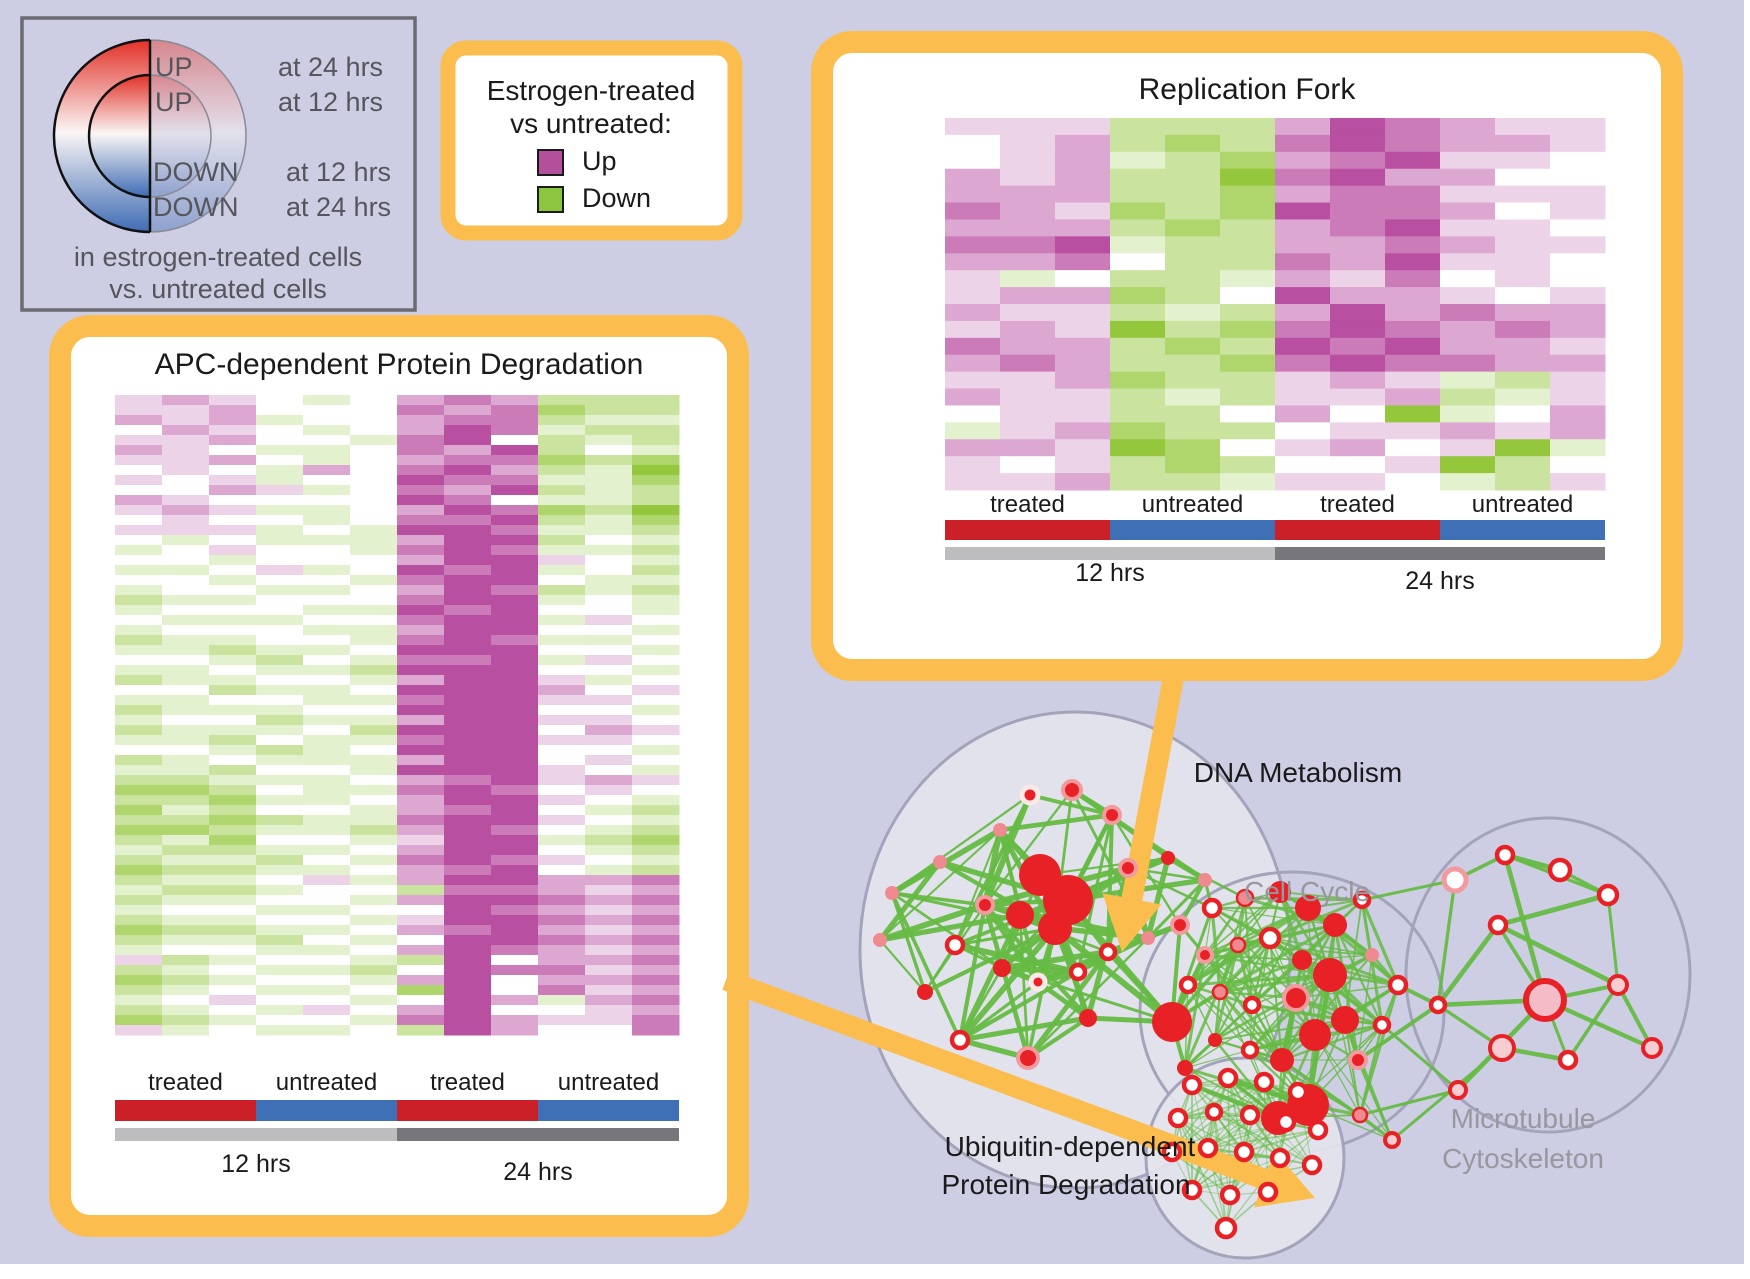 The height and width of the screenshot is (1279, 1750). Describe the element at coordinates (550, 162) in the screenshot. I see `legend-swatch-up` at that location.